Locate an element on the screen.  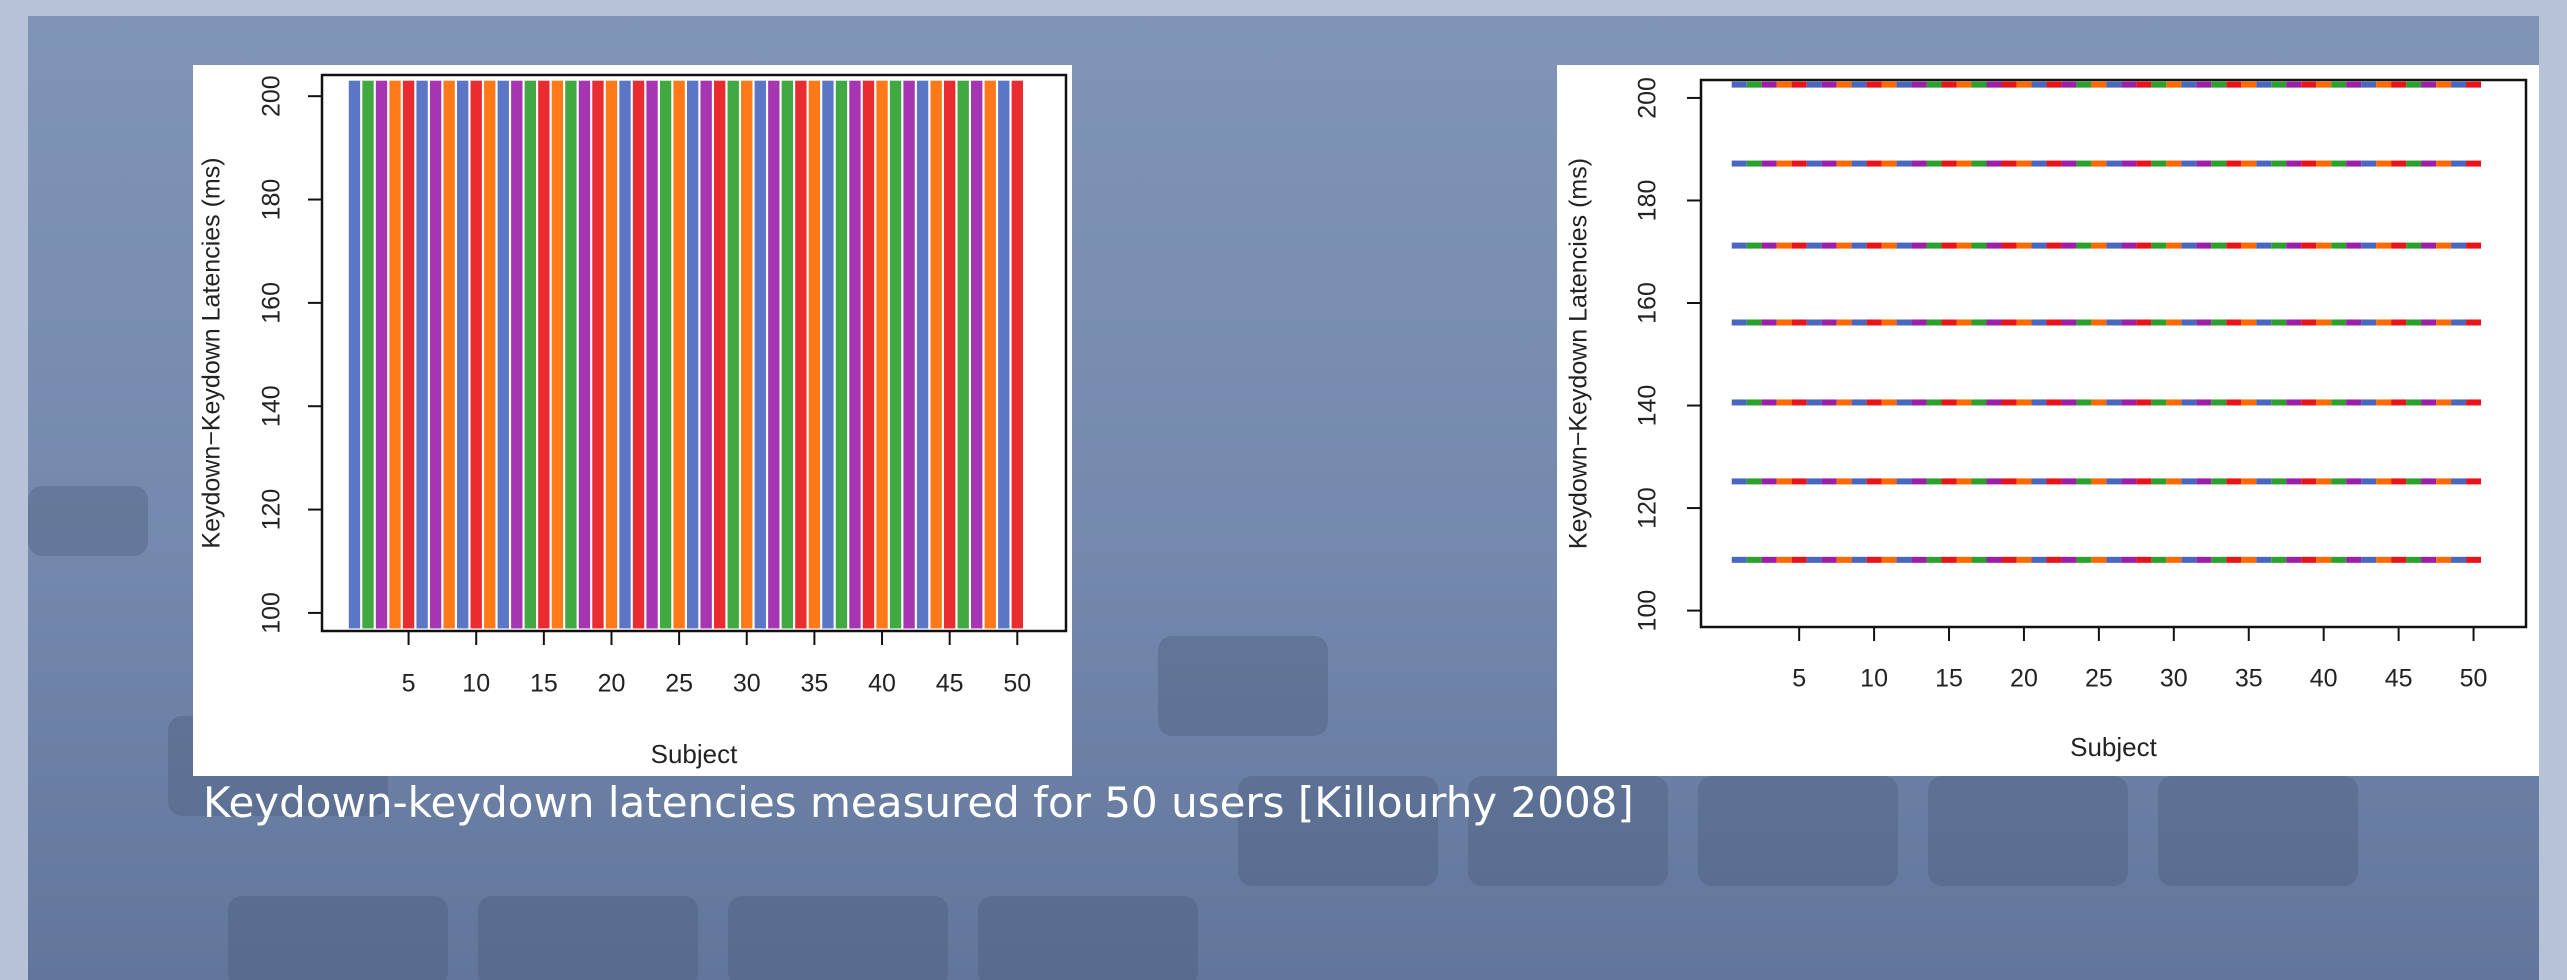
y-tick-label: 180 is located at coordinates (1648, 201).